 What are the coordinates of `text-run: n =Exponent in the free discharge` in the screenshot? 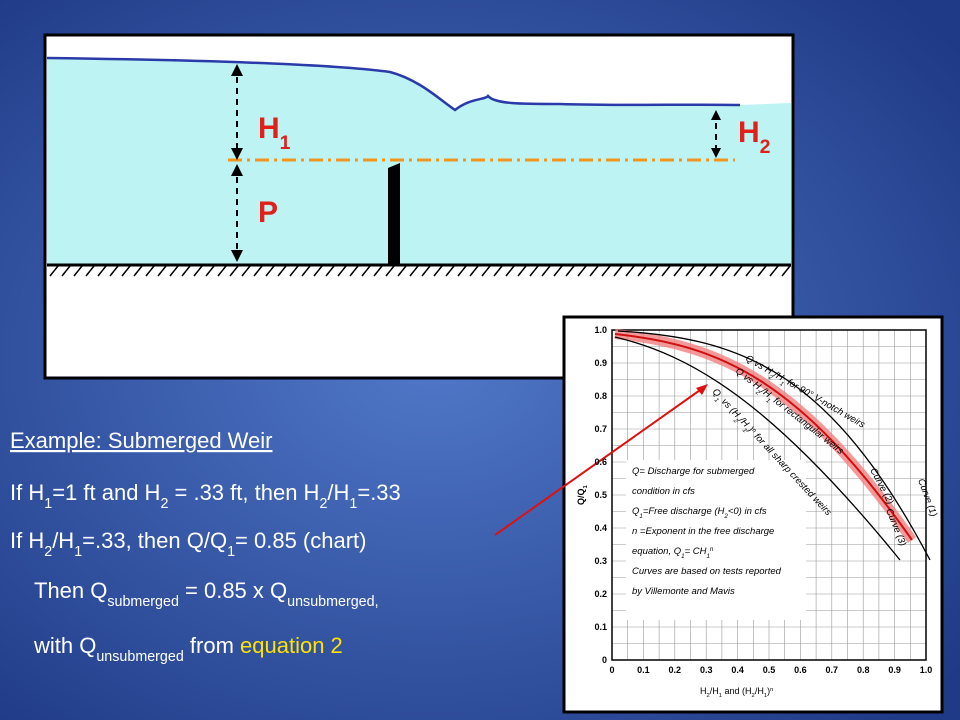 It's located at (703, 531).